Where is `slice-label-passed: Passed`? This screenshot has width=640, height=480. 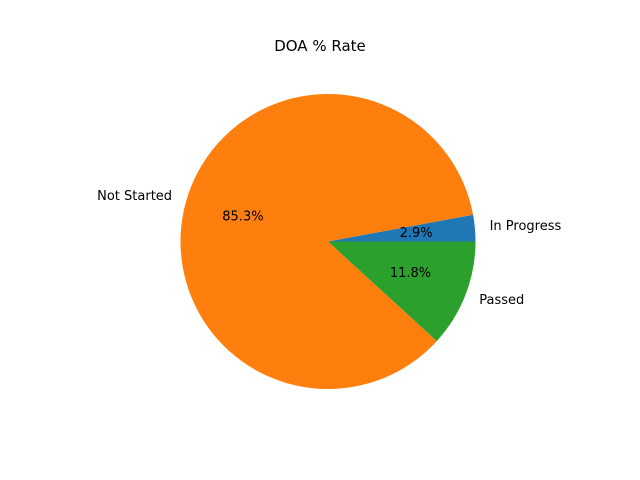 slice-label-passed: Passed is located at coordinates (501, 300).